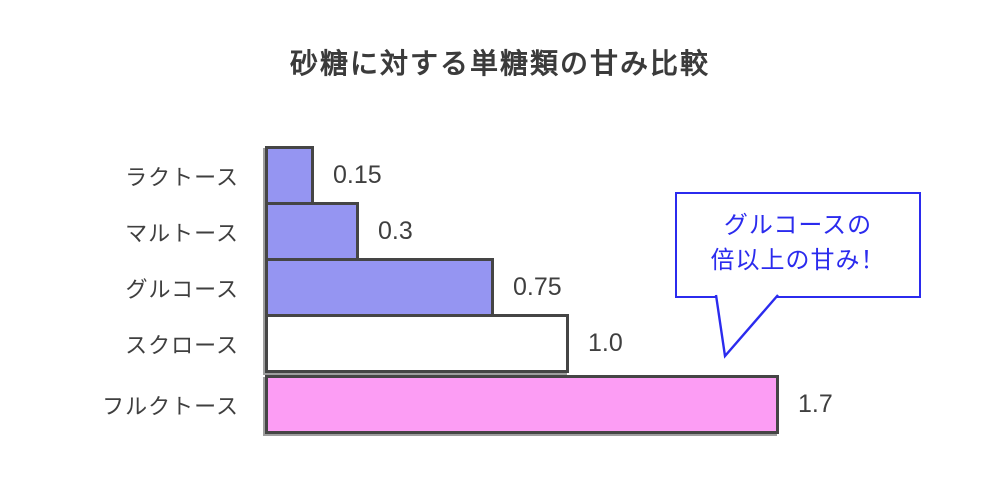 The height and width of the screenshot is (500, 1006). I want to click on bar-value: 0.15, so click(357, 175).